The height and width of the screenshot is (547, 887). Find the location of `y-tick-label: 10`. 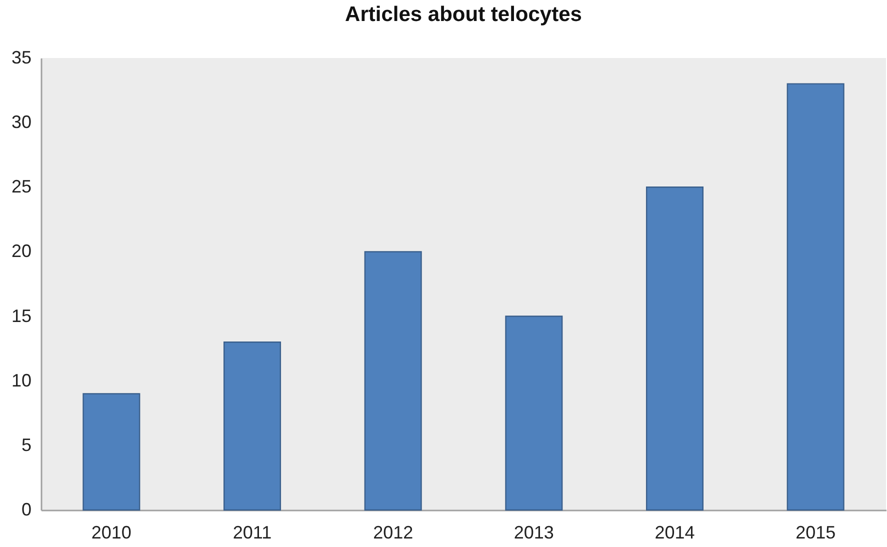

y-tick-label: 10 is located at coordinates (21, 380).